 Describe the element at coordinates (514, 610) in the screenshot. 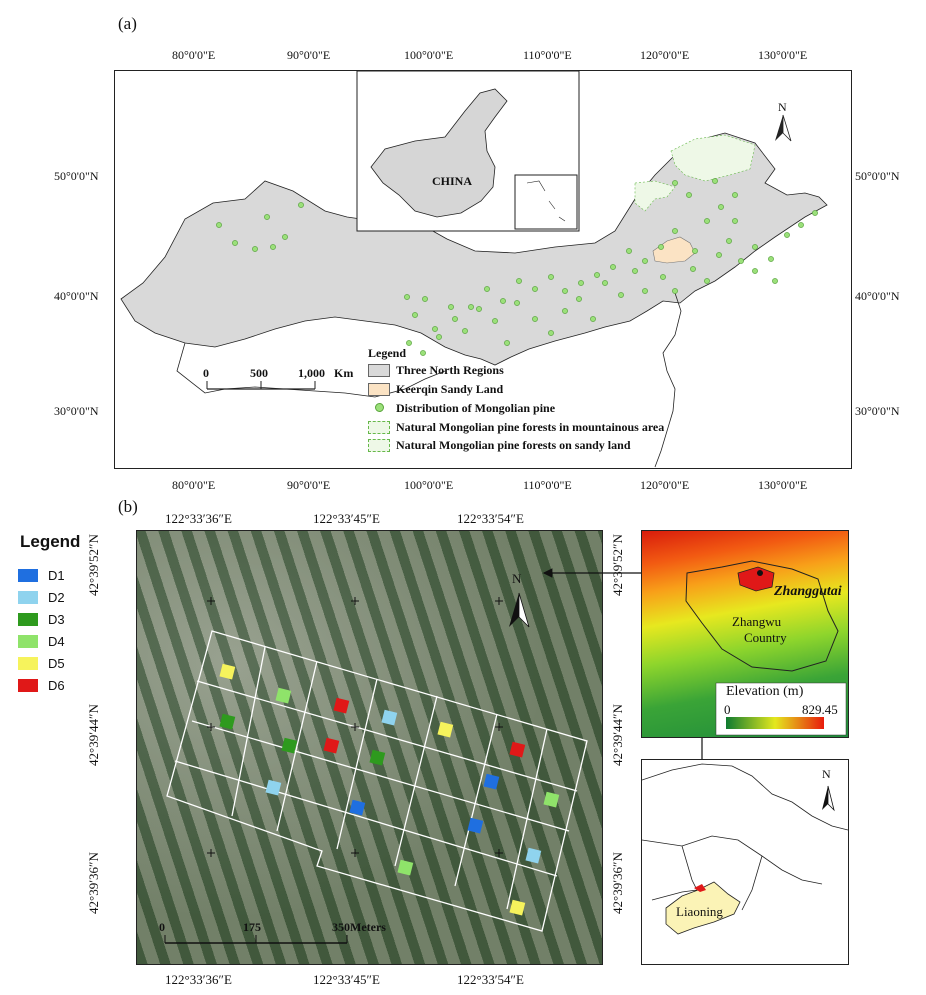

I see `north-arrow-b` at that location.